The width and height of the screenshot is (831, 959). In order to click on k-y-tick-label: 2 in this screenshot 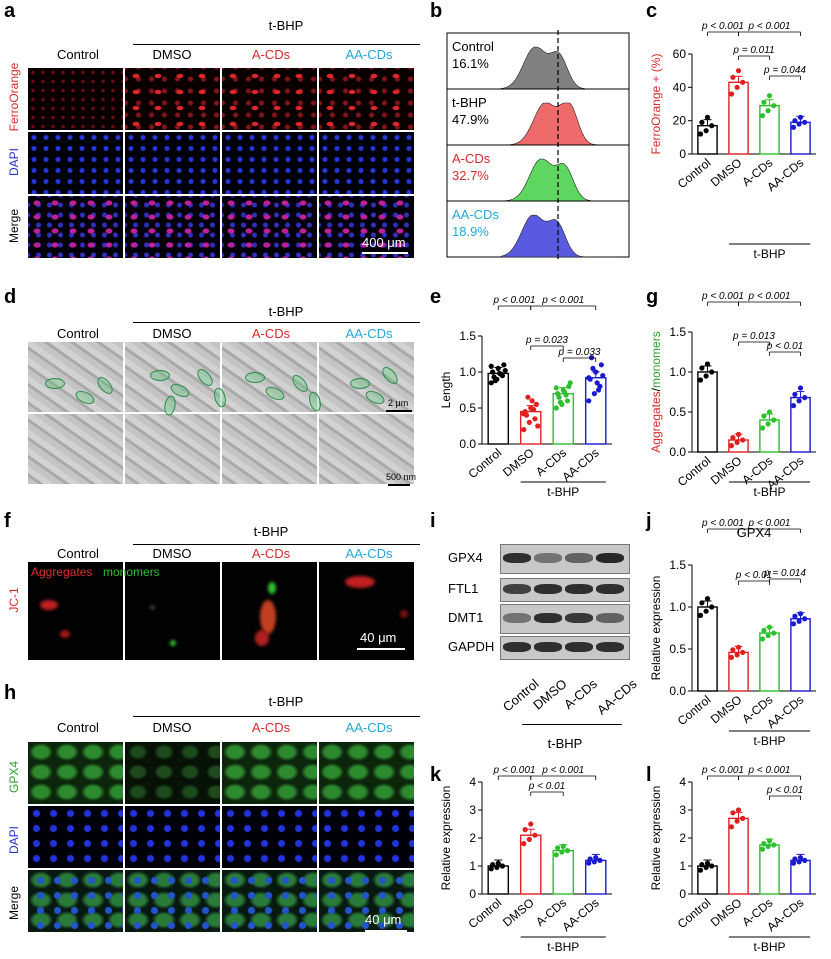, I will do `click(472, 838)`.